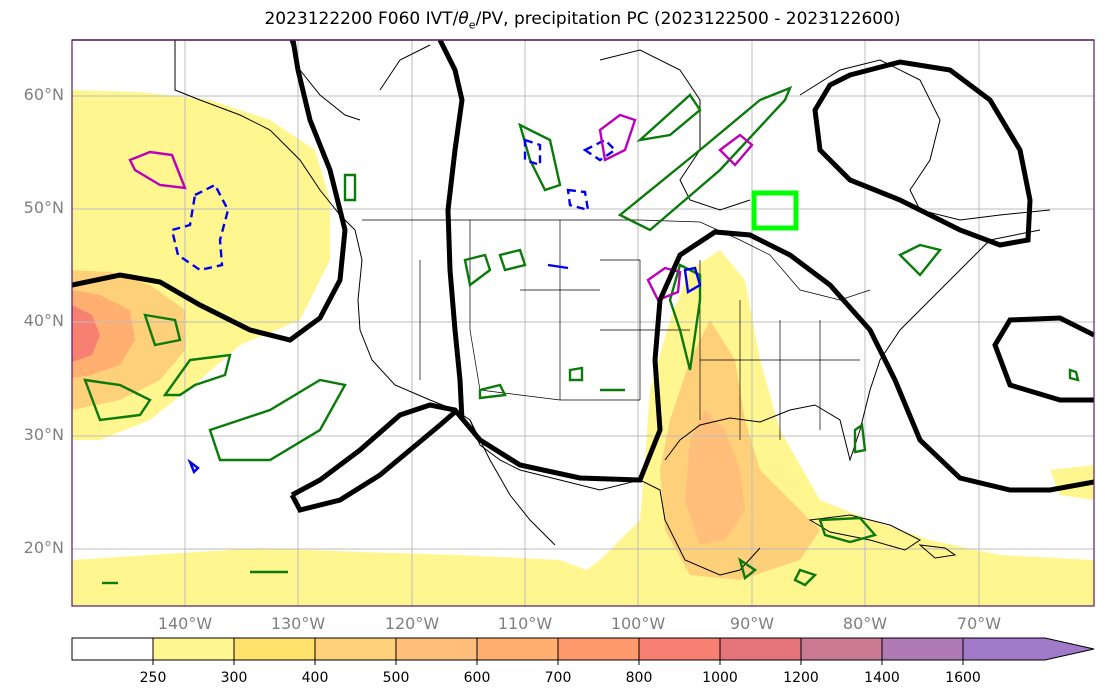  What do you see at coordinates (1072, 482) in the screenshot?
I see `ivt-east-band` at bounding box center [1072, 482].